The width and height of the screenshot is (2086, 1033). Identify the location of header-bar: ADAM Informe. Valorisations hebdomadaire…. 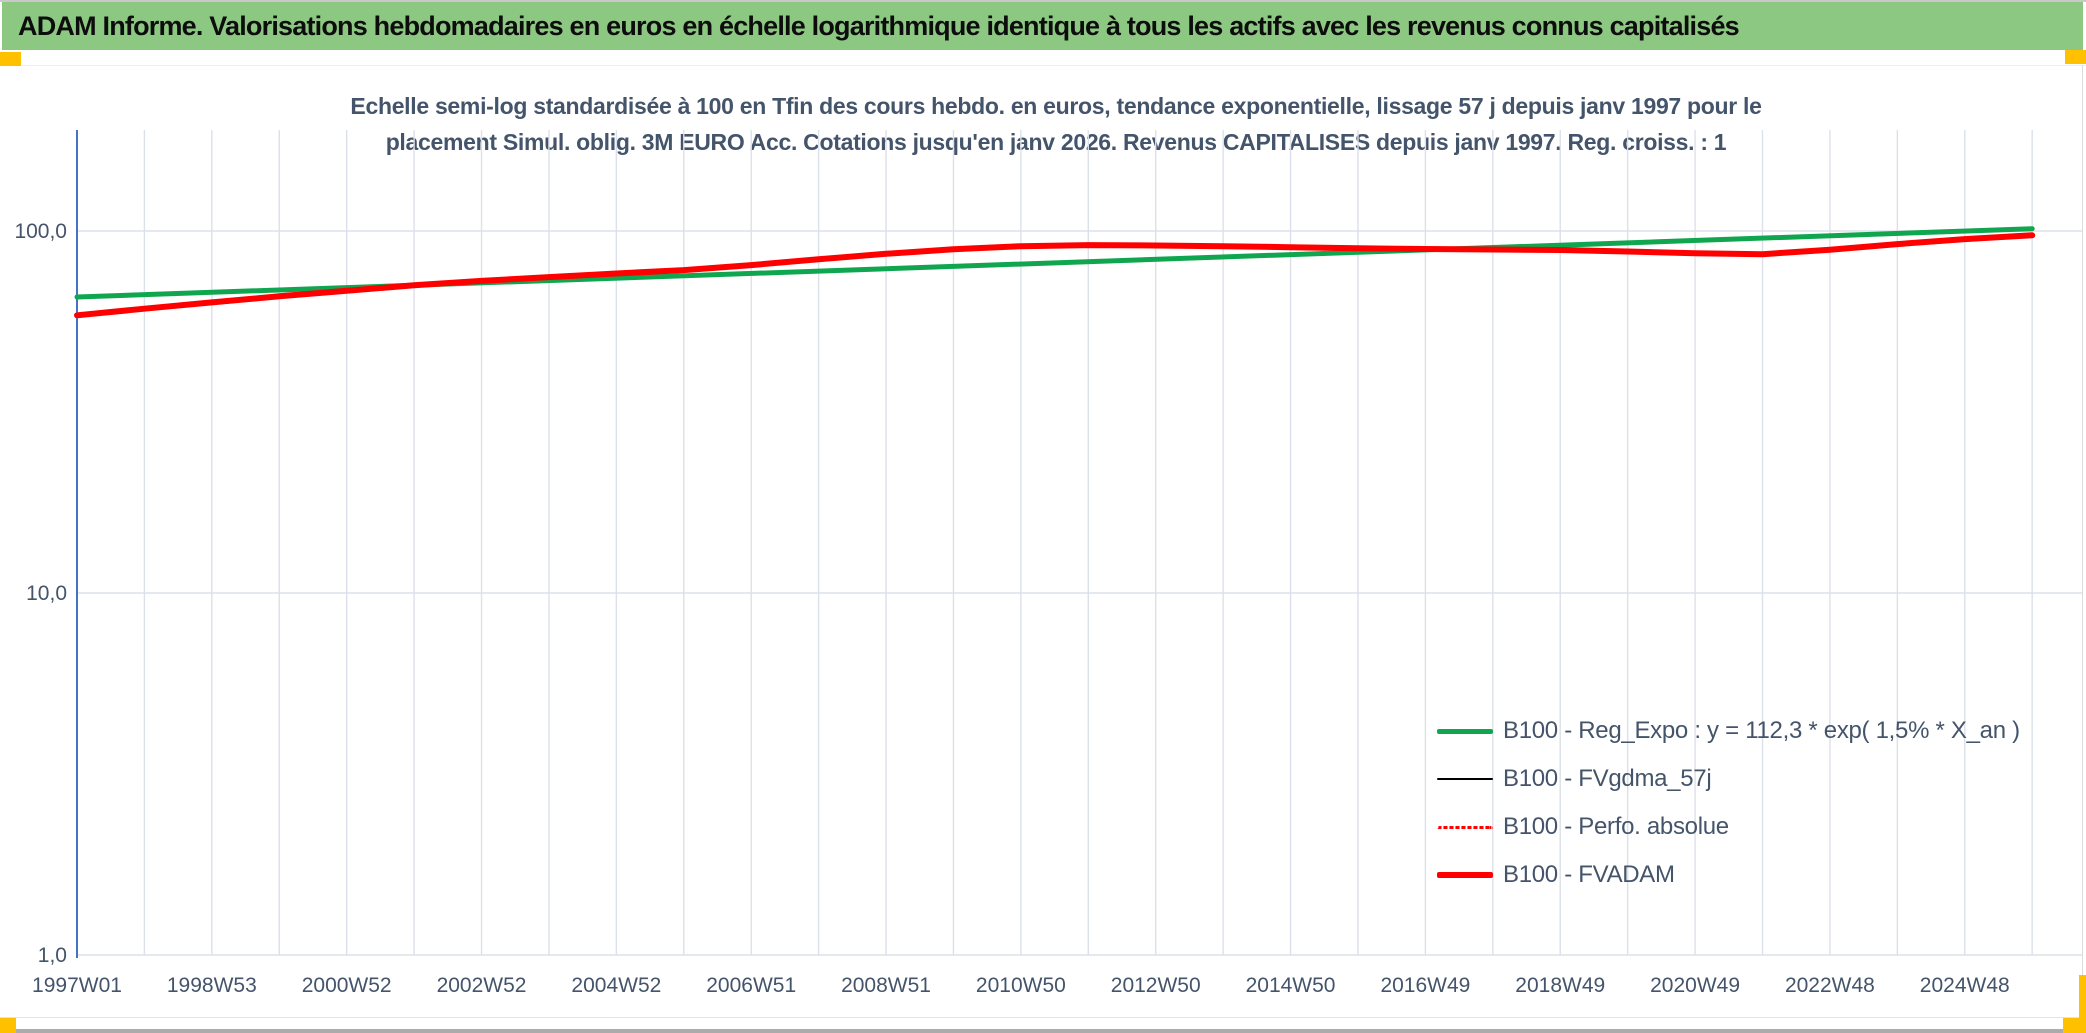
(1042, 26).